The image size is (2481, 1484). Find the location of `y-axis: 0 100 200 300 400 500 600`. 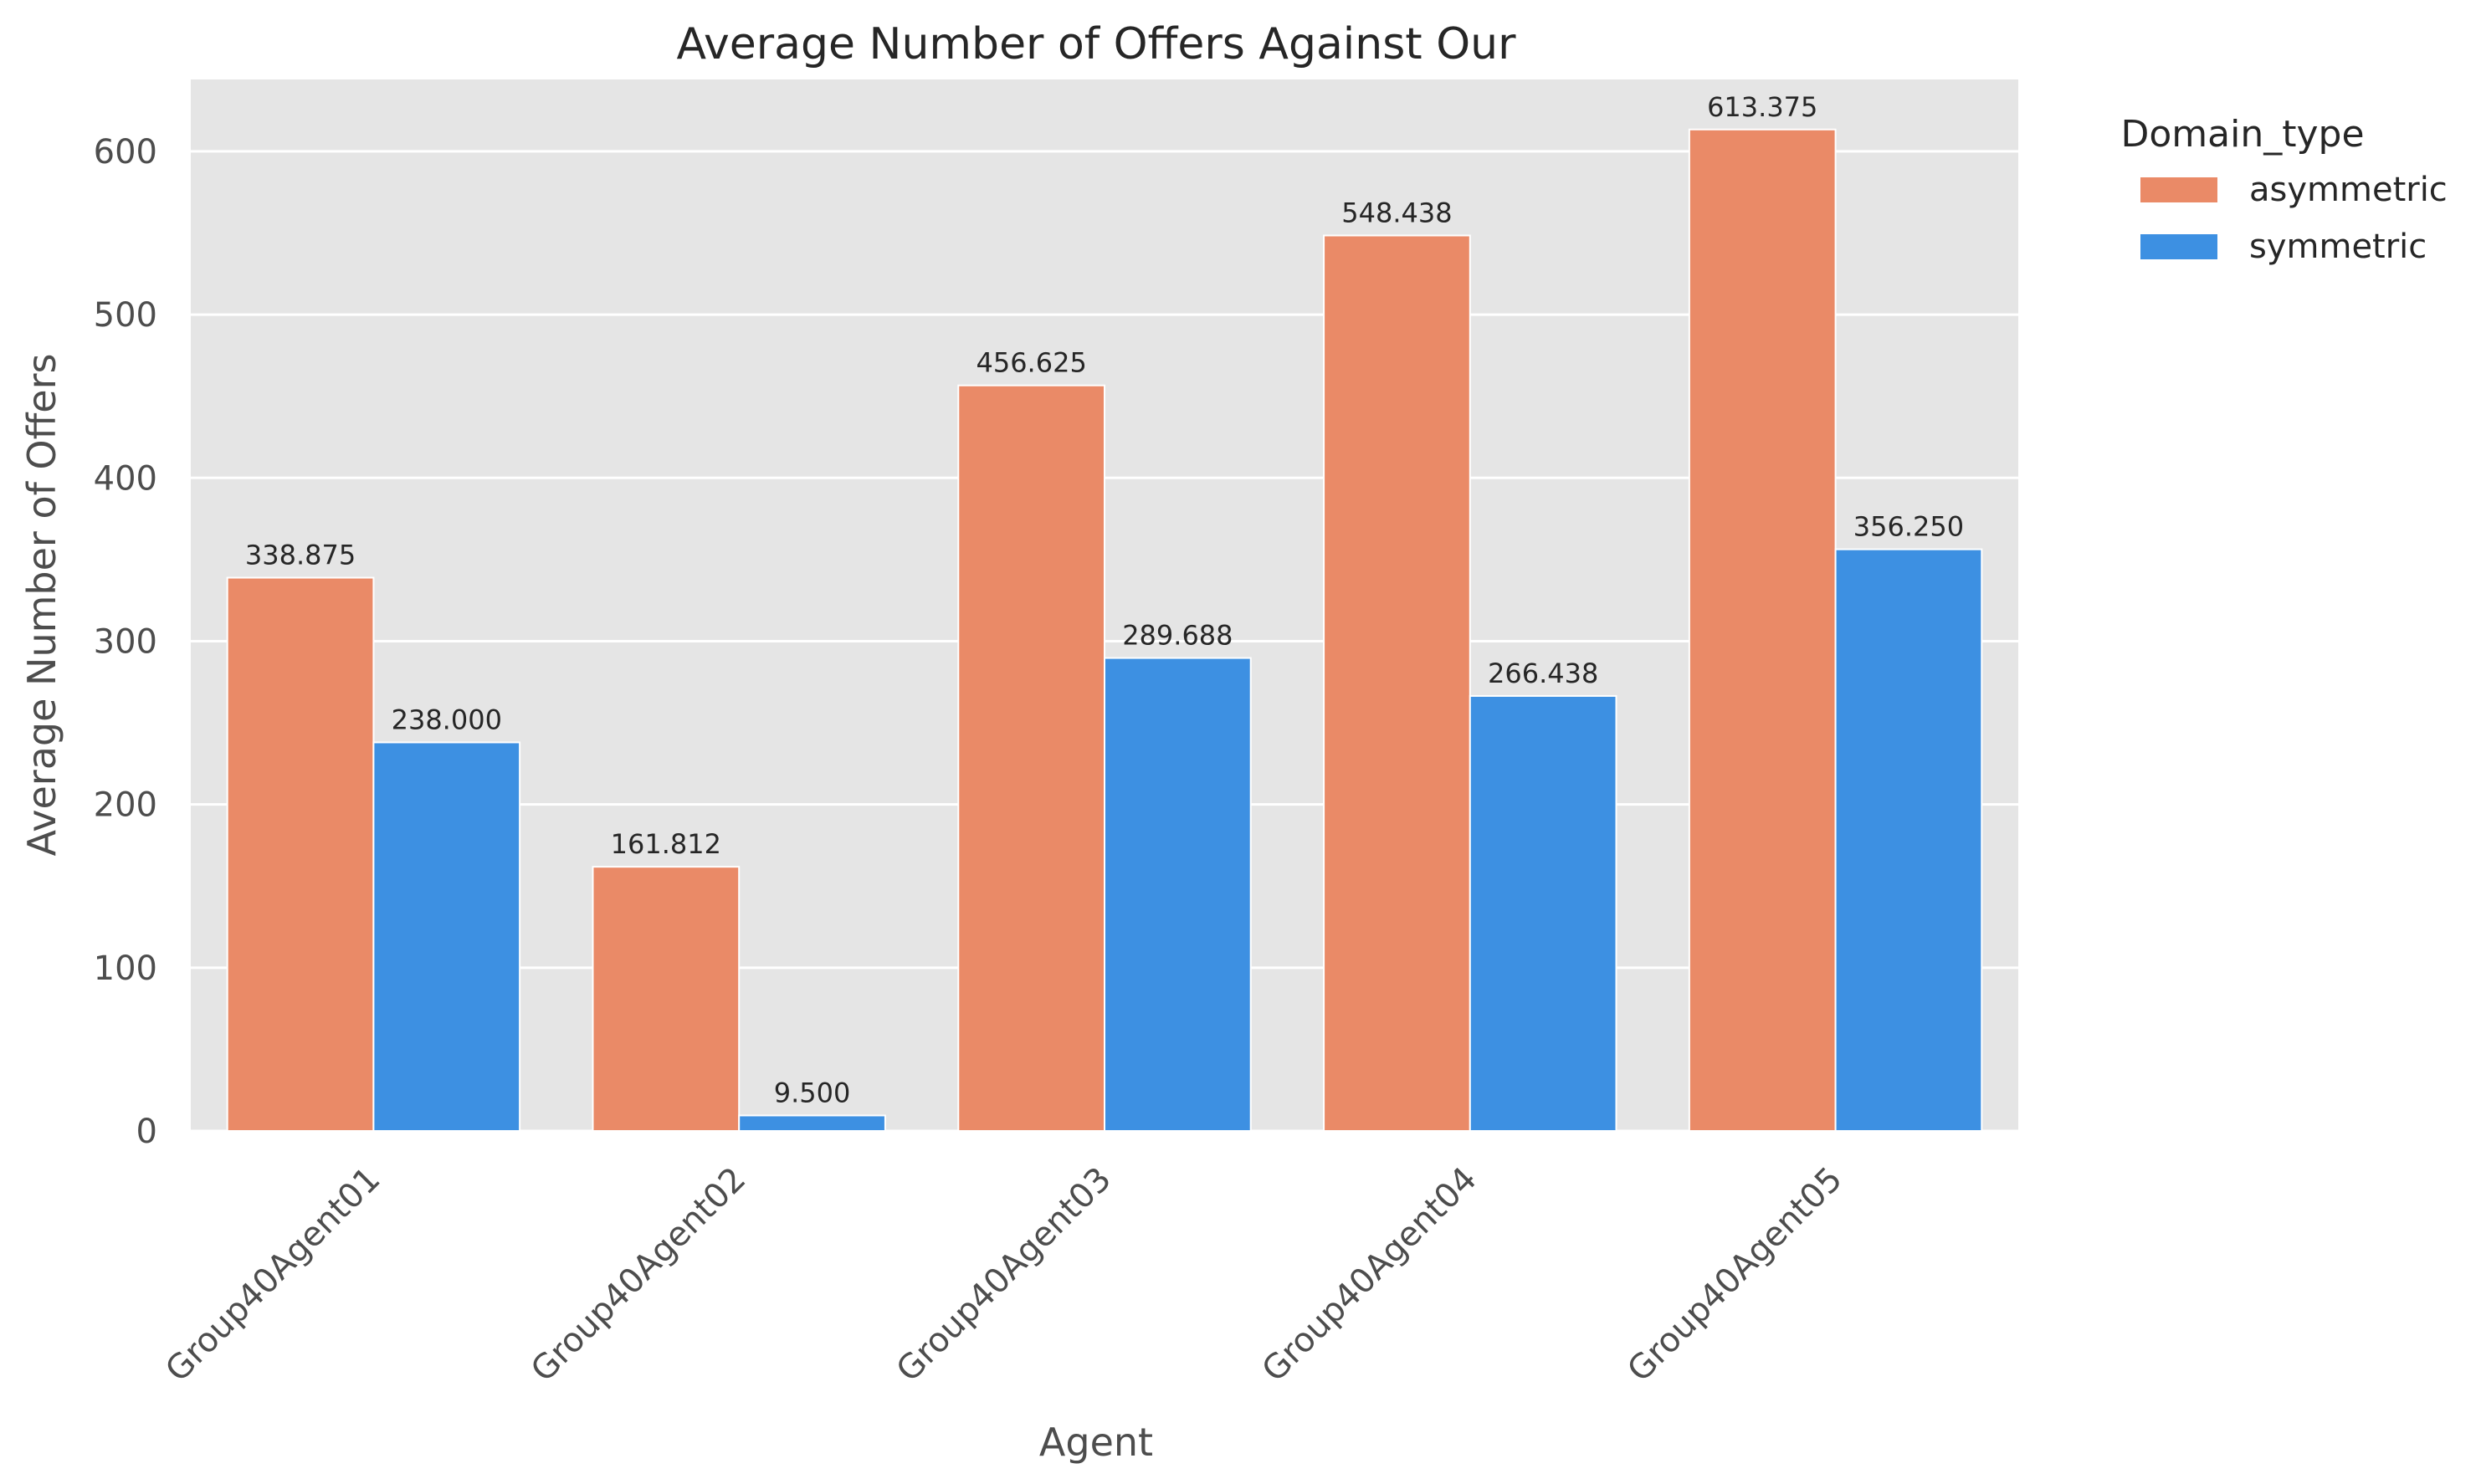

y-axis: 0 100 200 300 400 500 600 is located at coordinates (125, 642).